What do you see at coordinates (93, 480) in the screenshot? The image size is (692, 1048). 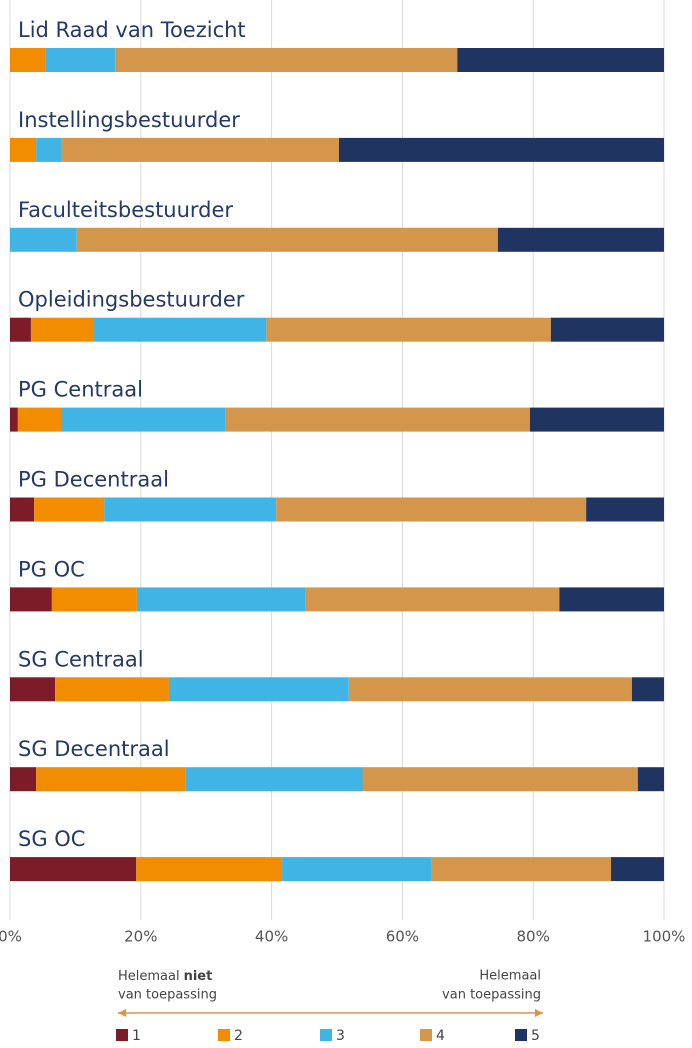 I see `category-label: PG Decentraal` at bounding box center [93, 480].